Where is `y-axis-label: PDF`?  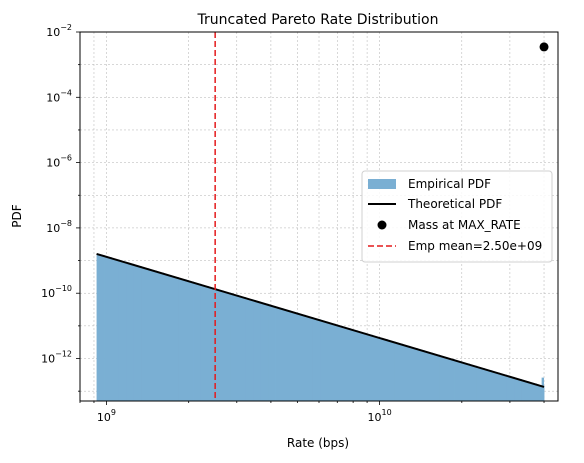
y-axis-label: PDF is located at coordinates (17, 215).